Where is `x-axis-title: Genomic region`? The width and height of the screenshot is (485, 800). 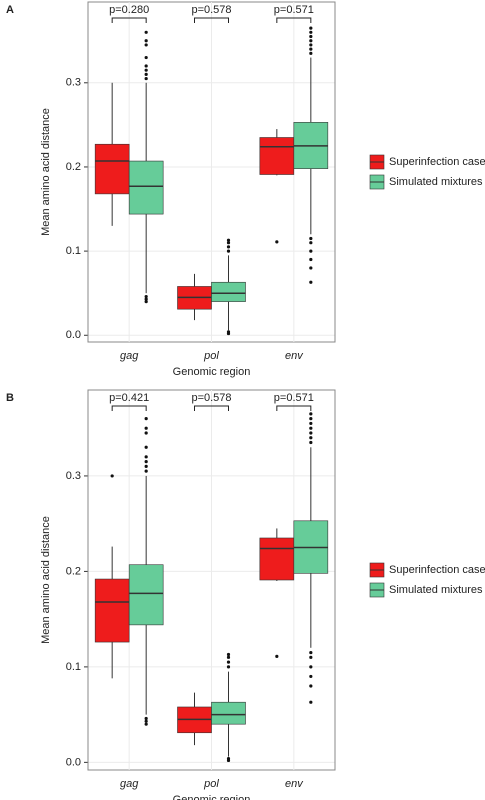
x-axis-title: Genomic region is located at coordinates (212, 372).